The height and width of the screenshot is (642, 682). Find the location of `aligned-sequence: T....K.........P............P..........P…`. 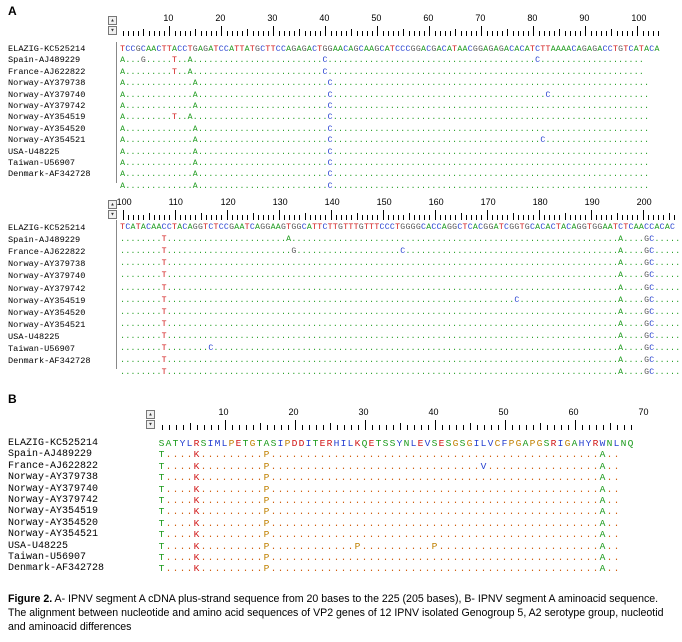

aligned-sequence: T....K.........P............P..........P… is located at coordinates (389, 546).